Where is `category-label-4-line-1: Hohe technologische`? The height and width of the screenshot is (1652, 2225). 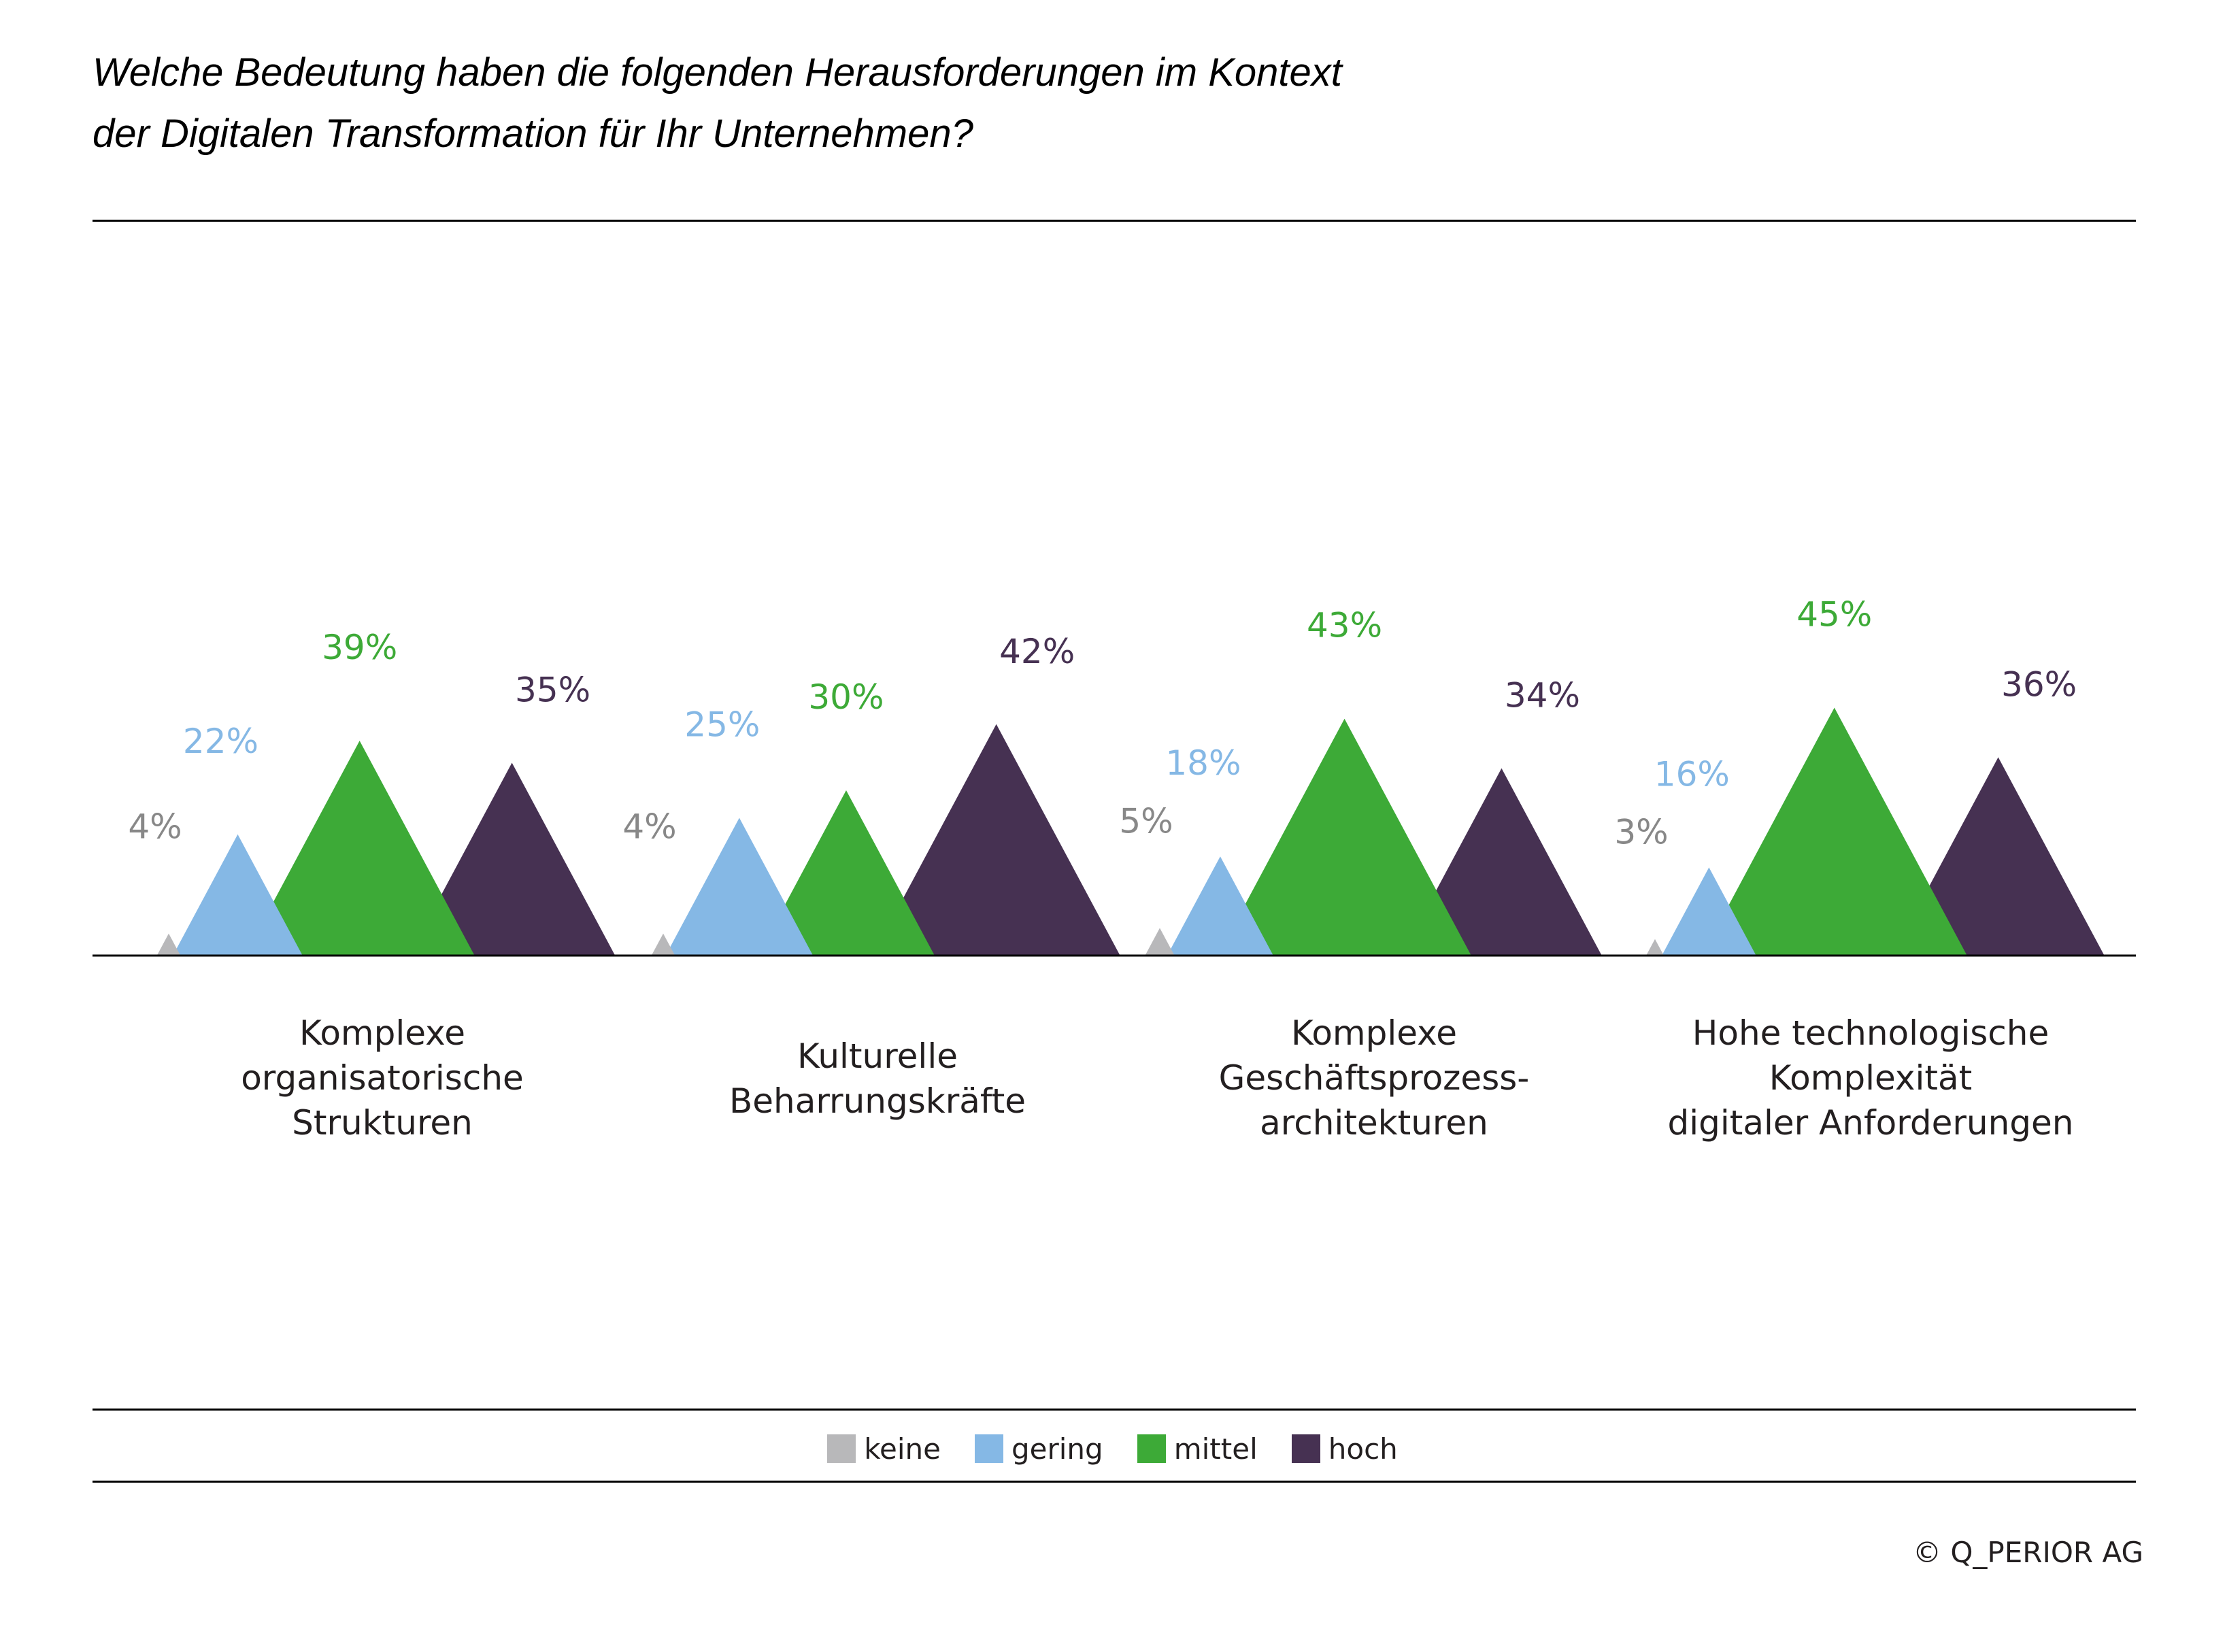 category-label-4-line-1: Hohe technologische is located at coordinates (1870, 1033).